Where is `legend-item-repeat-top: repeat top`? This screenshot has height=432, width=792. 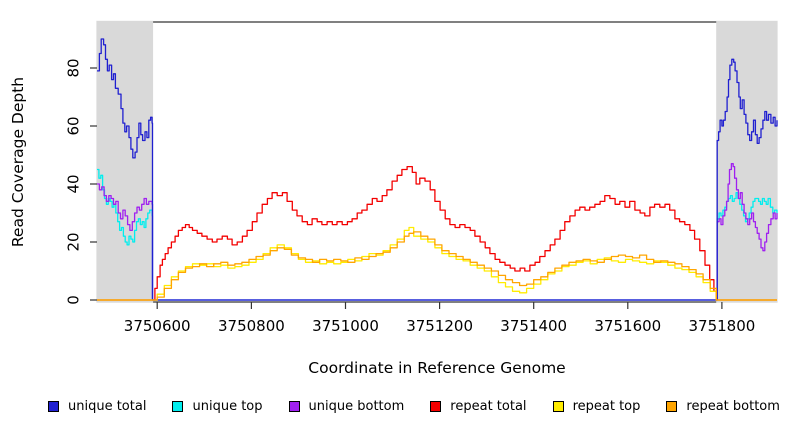 legend-item-repeat-top: repeat top is located at coordinates (596, 406).